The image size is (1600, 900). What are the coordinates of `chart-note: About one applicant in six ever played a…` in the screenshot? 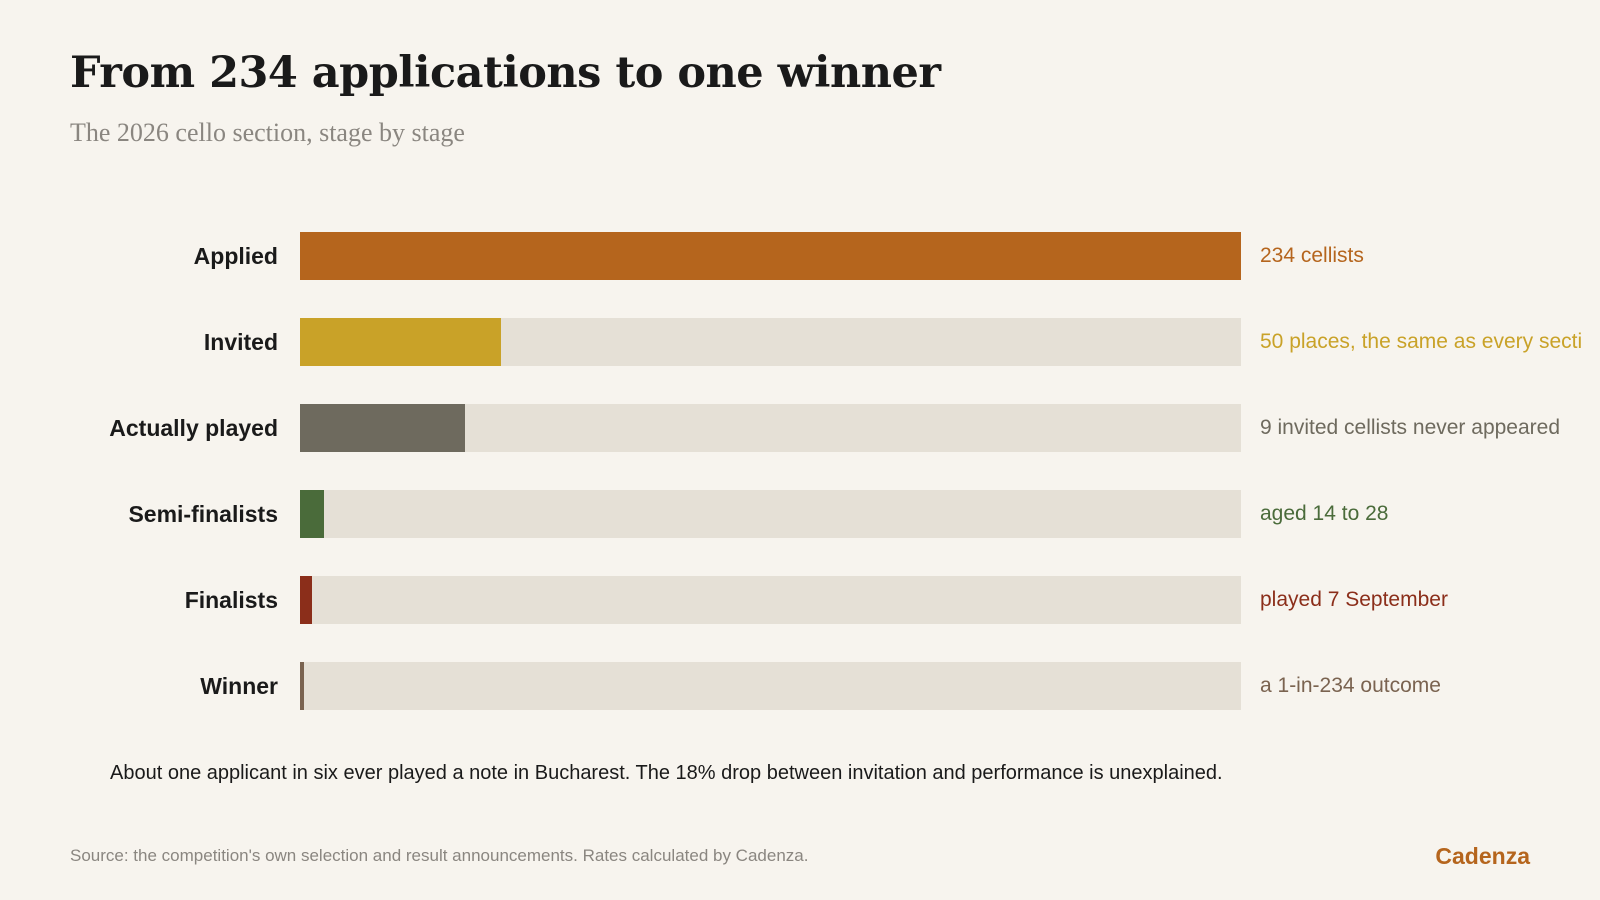 It's located at (666, 773).